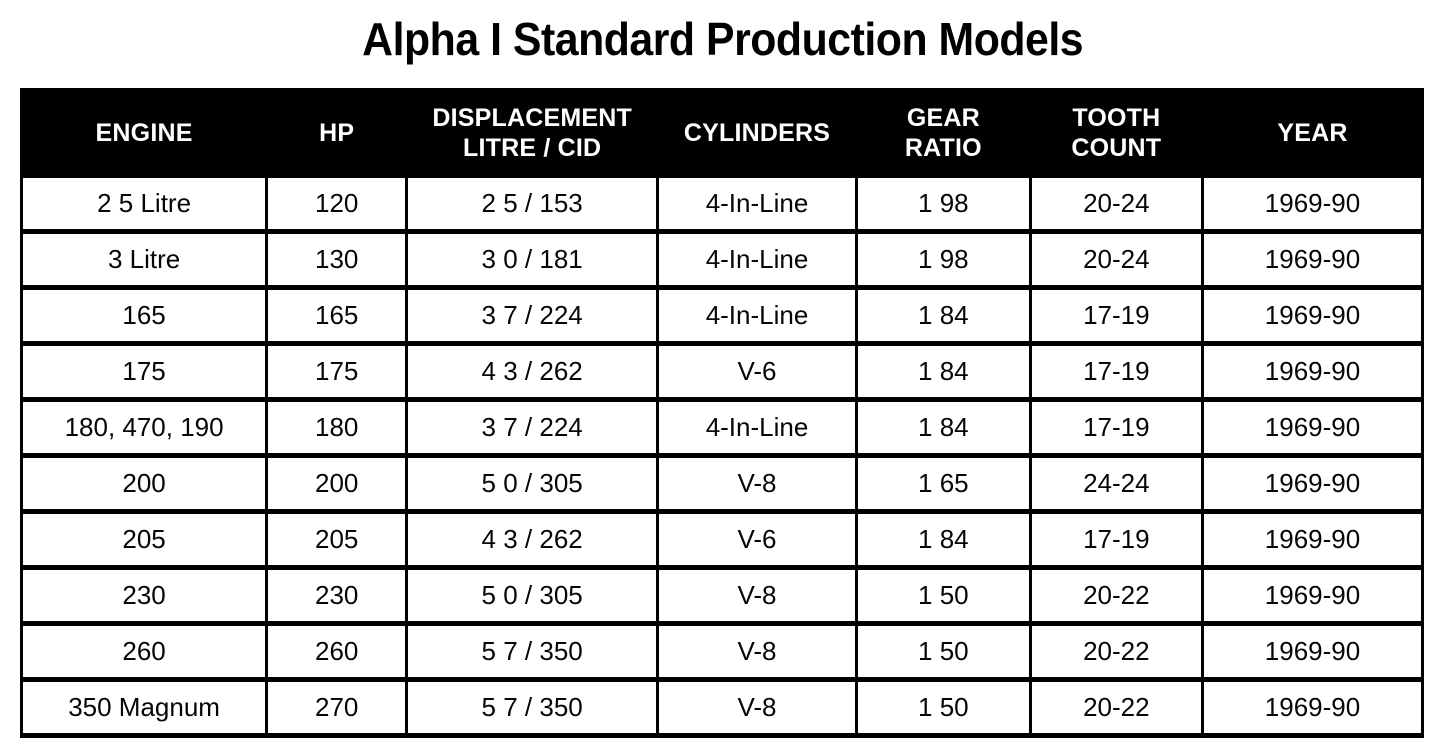 This screenshot has height=754, width=1445. I want to click on cell-hp: 200, so click(337, 483).